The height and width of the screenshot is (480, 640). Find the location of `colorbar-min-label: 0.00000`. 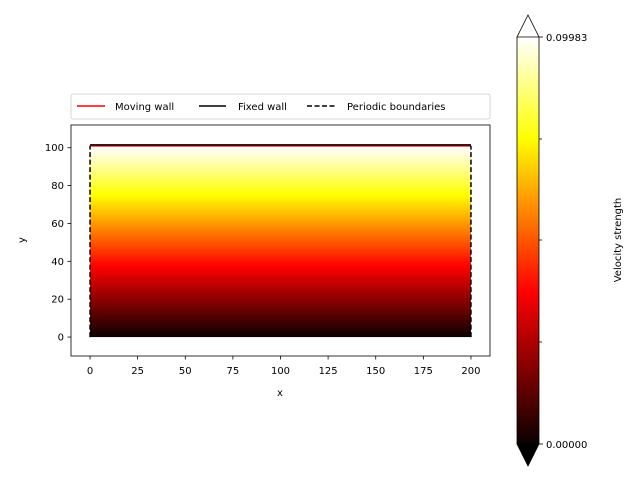

colorbar-min-label: 0.00000 is located at coordinates (566, 445).